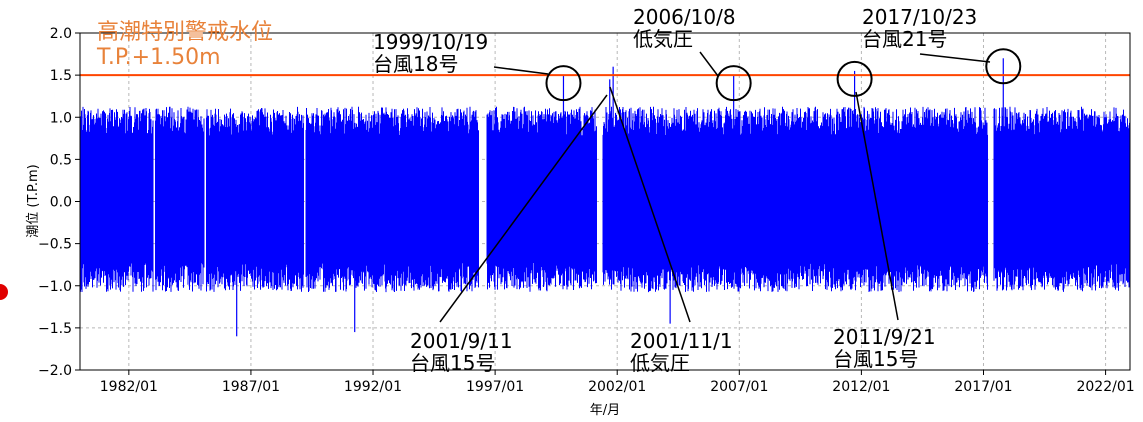 The height and width of the screenshot is (422, 1143). Describe the element at coordinates (61, 160) in the screenshot. I see `y-tick-label: 0.5` at that location.